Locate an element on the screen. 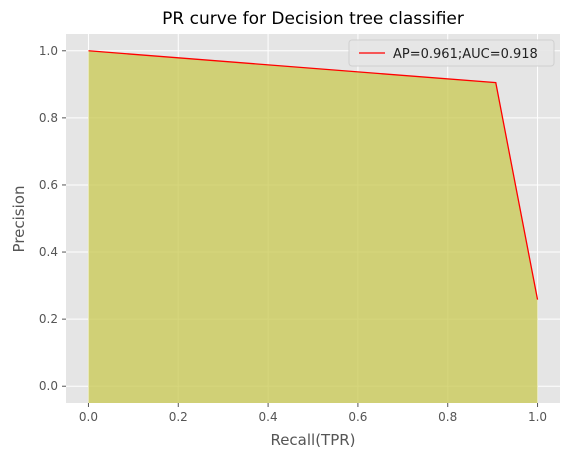 The width and height of the screenshot is (571, 460). x-tick-label: 0.0 is located at coordinates (88, 417).